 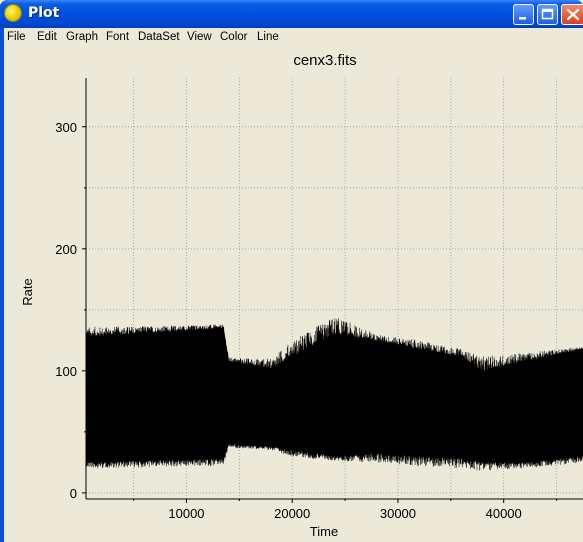 What do you see at coordinates (118, 37) in the screenshot?
I see `menu-font: Font` at bounding box center [118, 37].